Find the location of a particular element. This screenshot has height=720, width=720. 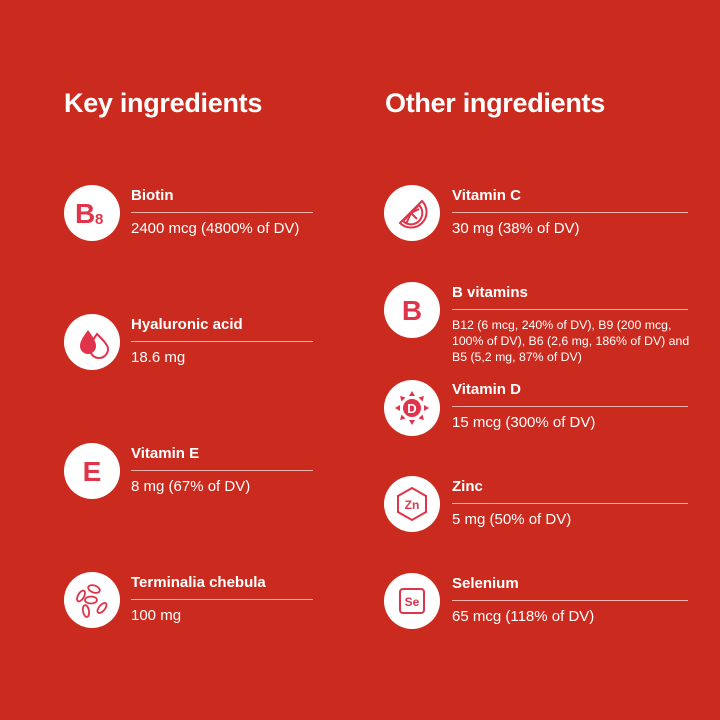

ingredient-value: 8 mg (67% of DV) is located at coordinates (191, 486).